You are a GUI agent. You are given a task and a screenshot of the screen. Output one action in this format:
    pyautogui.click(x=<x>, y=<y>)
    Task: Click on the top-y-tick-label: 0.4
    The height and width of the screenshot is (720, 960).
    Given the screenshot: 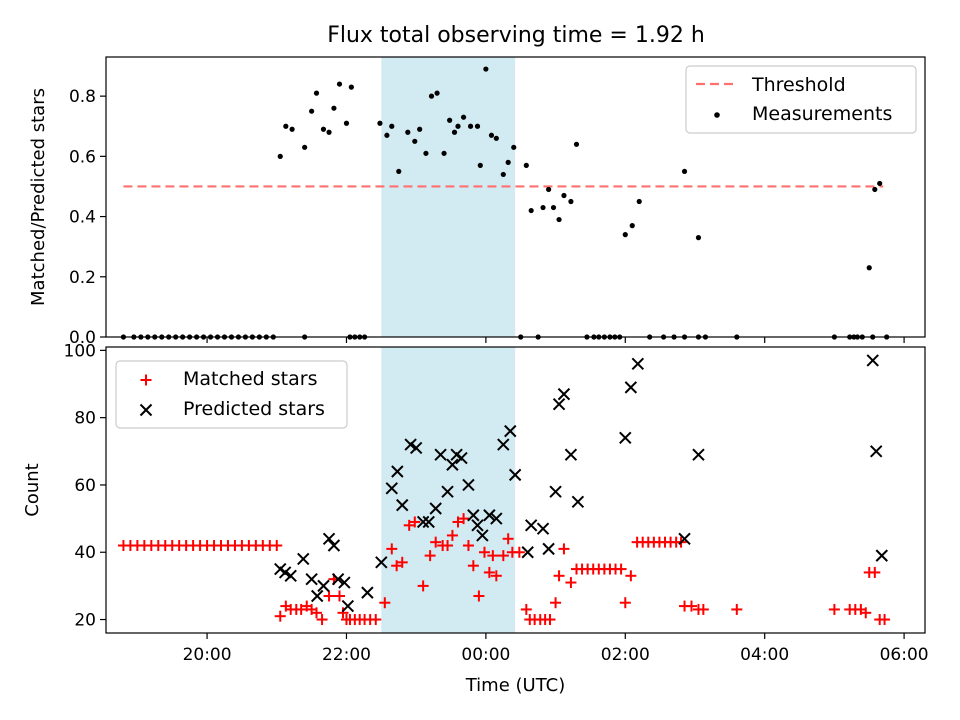 What is the action you would take?
    pyautogui.click(x=82, y=218)
    